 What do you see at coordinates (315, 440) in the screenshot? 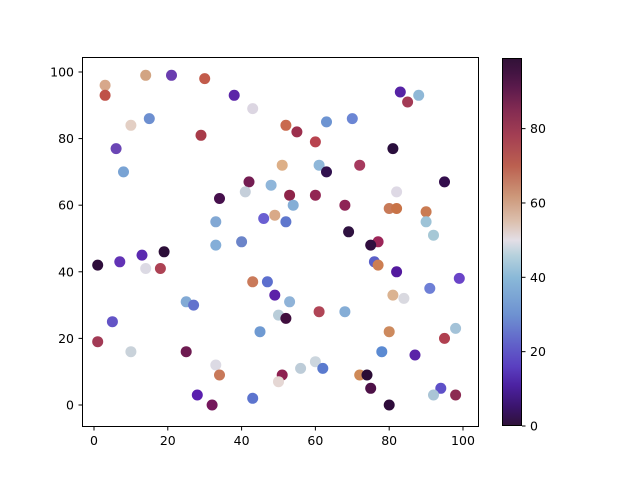
I see `x-tick-label: 60` at bounding box center [315, 440].